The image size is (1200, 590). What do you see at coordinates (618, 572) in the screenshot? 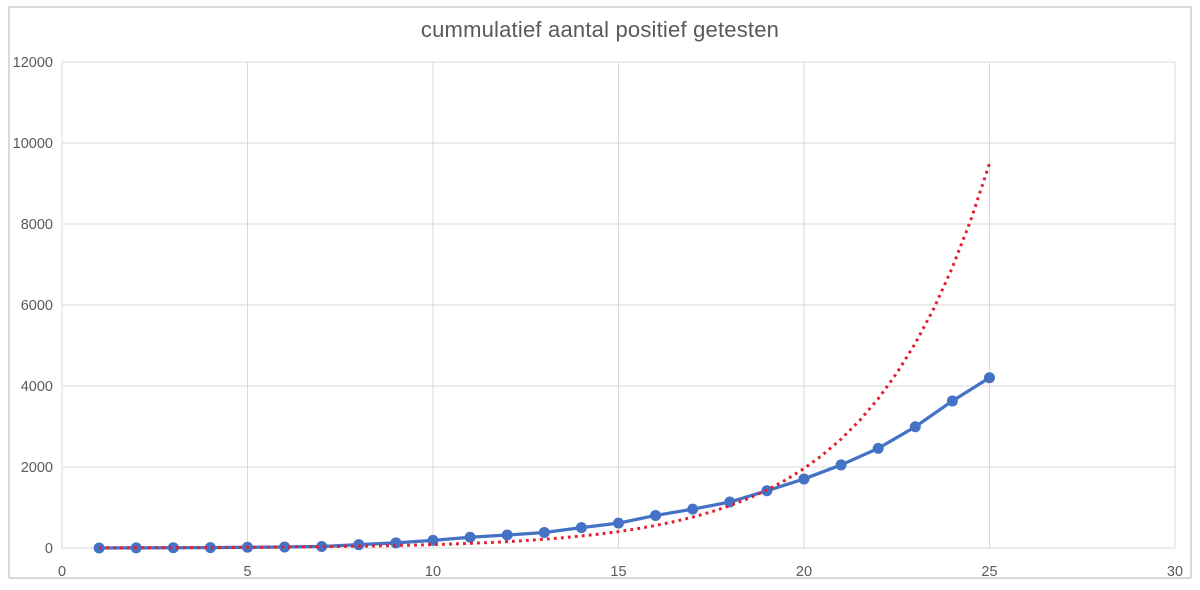
I see `x-axis-tick-label: 15` at bounding box center [618, 572].